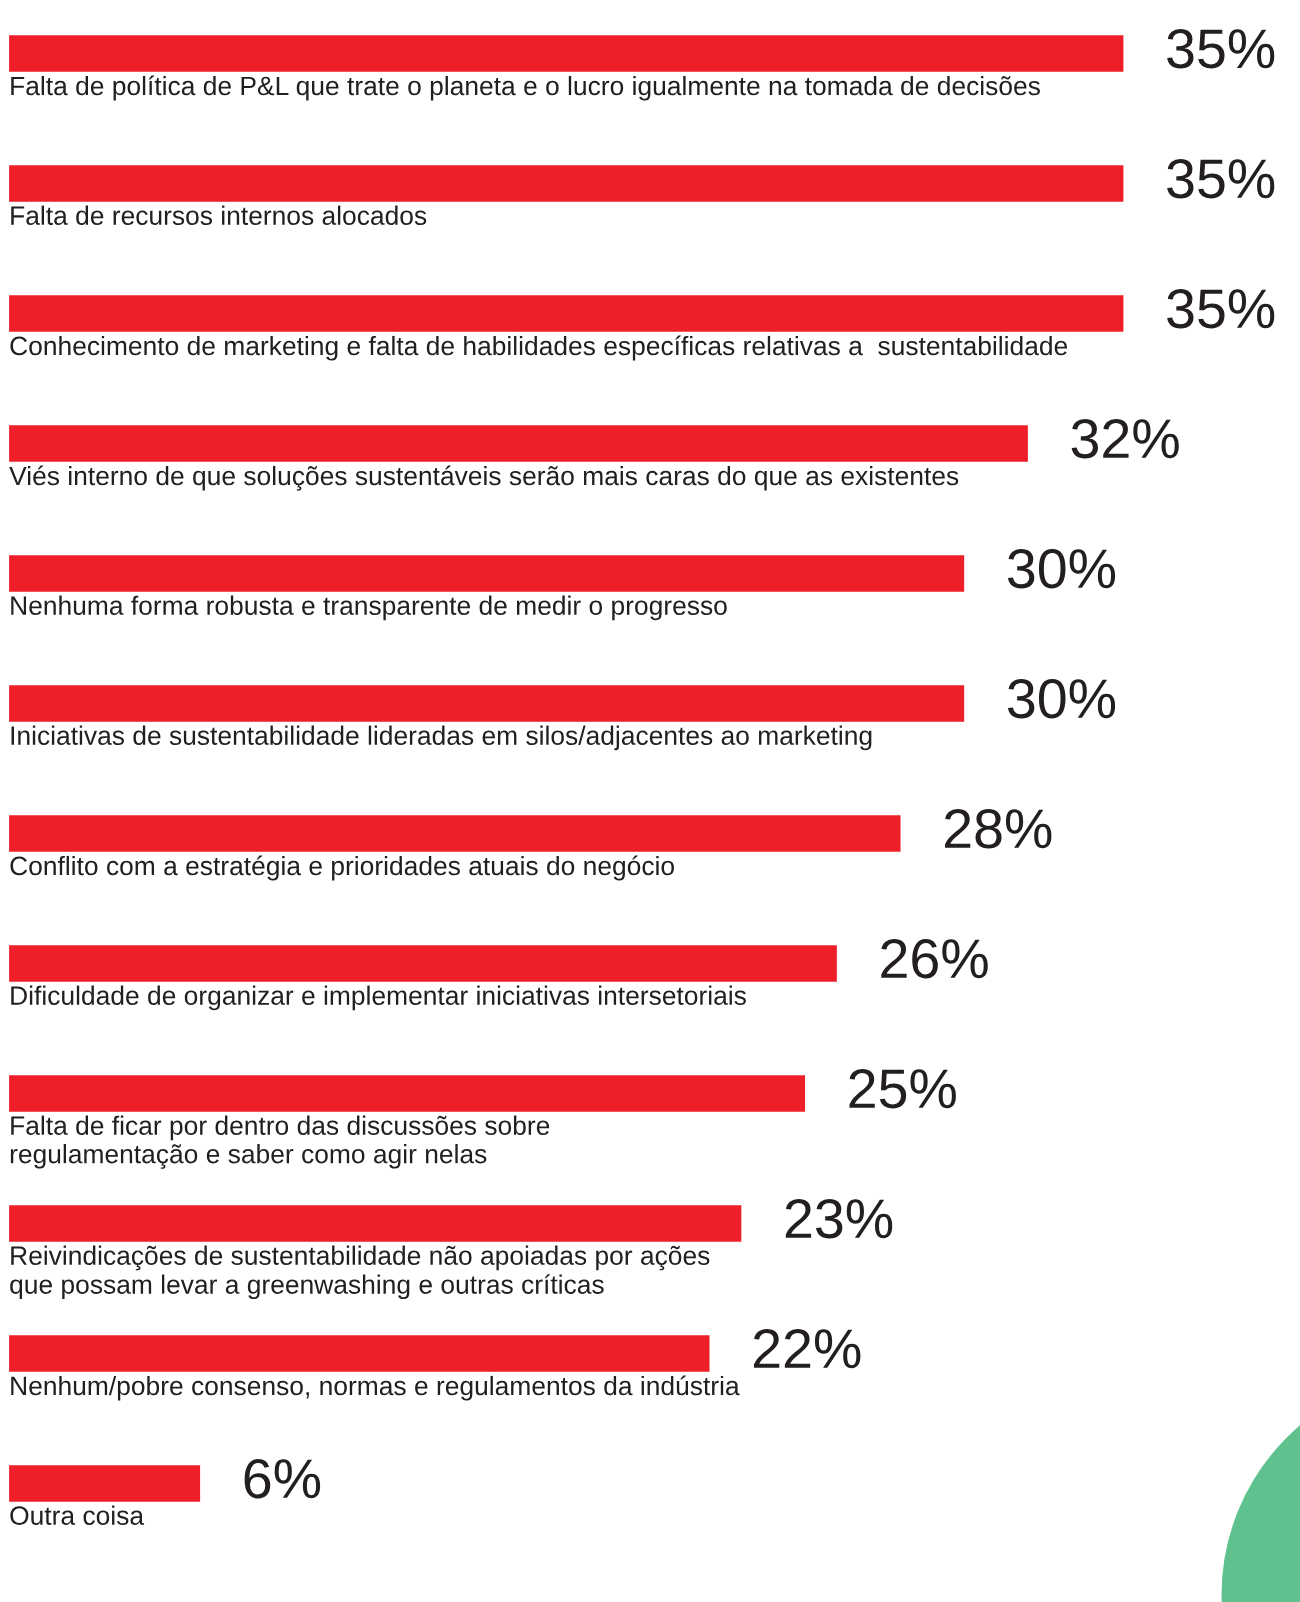 The height and width of the screenshot is (1602, 1300). What do you see at coordinates (360, 1272) in the screenshot?
I see `y-tick-label: Reivindicações de sustentabilidade não apoiadas por ações que possam levar a greenwashing e outras críticas` at bounding box center [360, 1272].